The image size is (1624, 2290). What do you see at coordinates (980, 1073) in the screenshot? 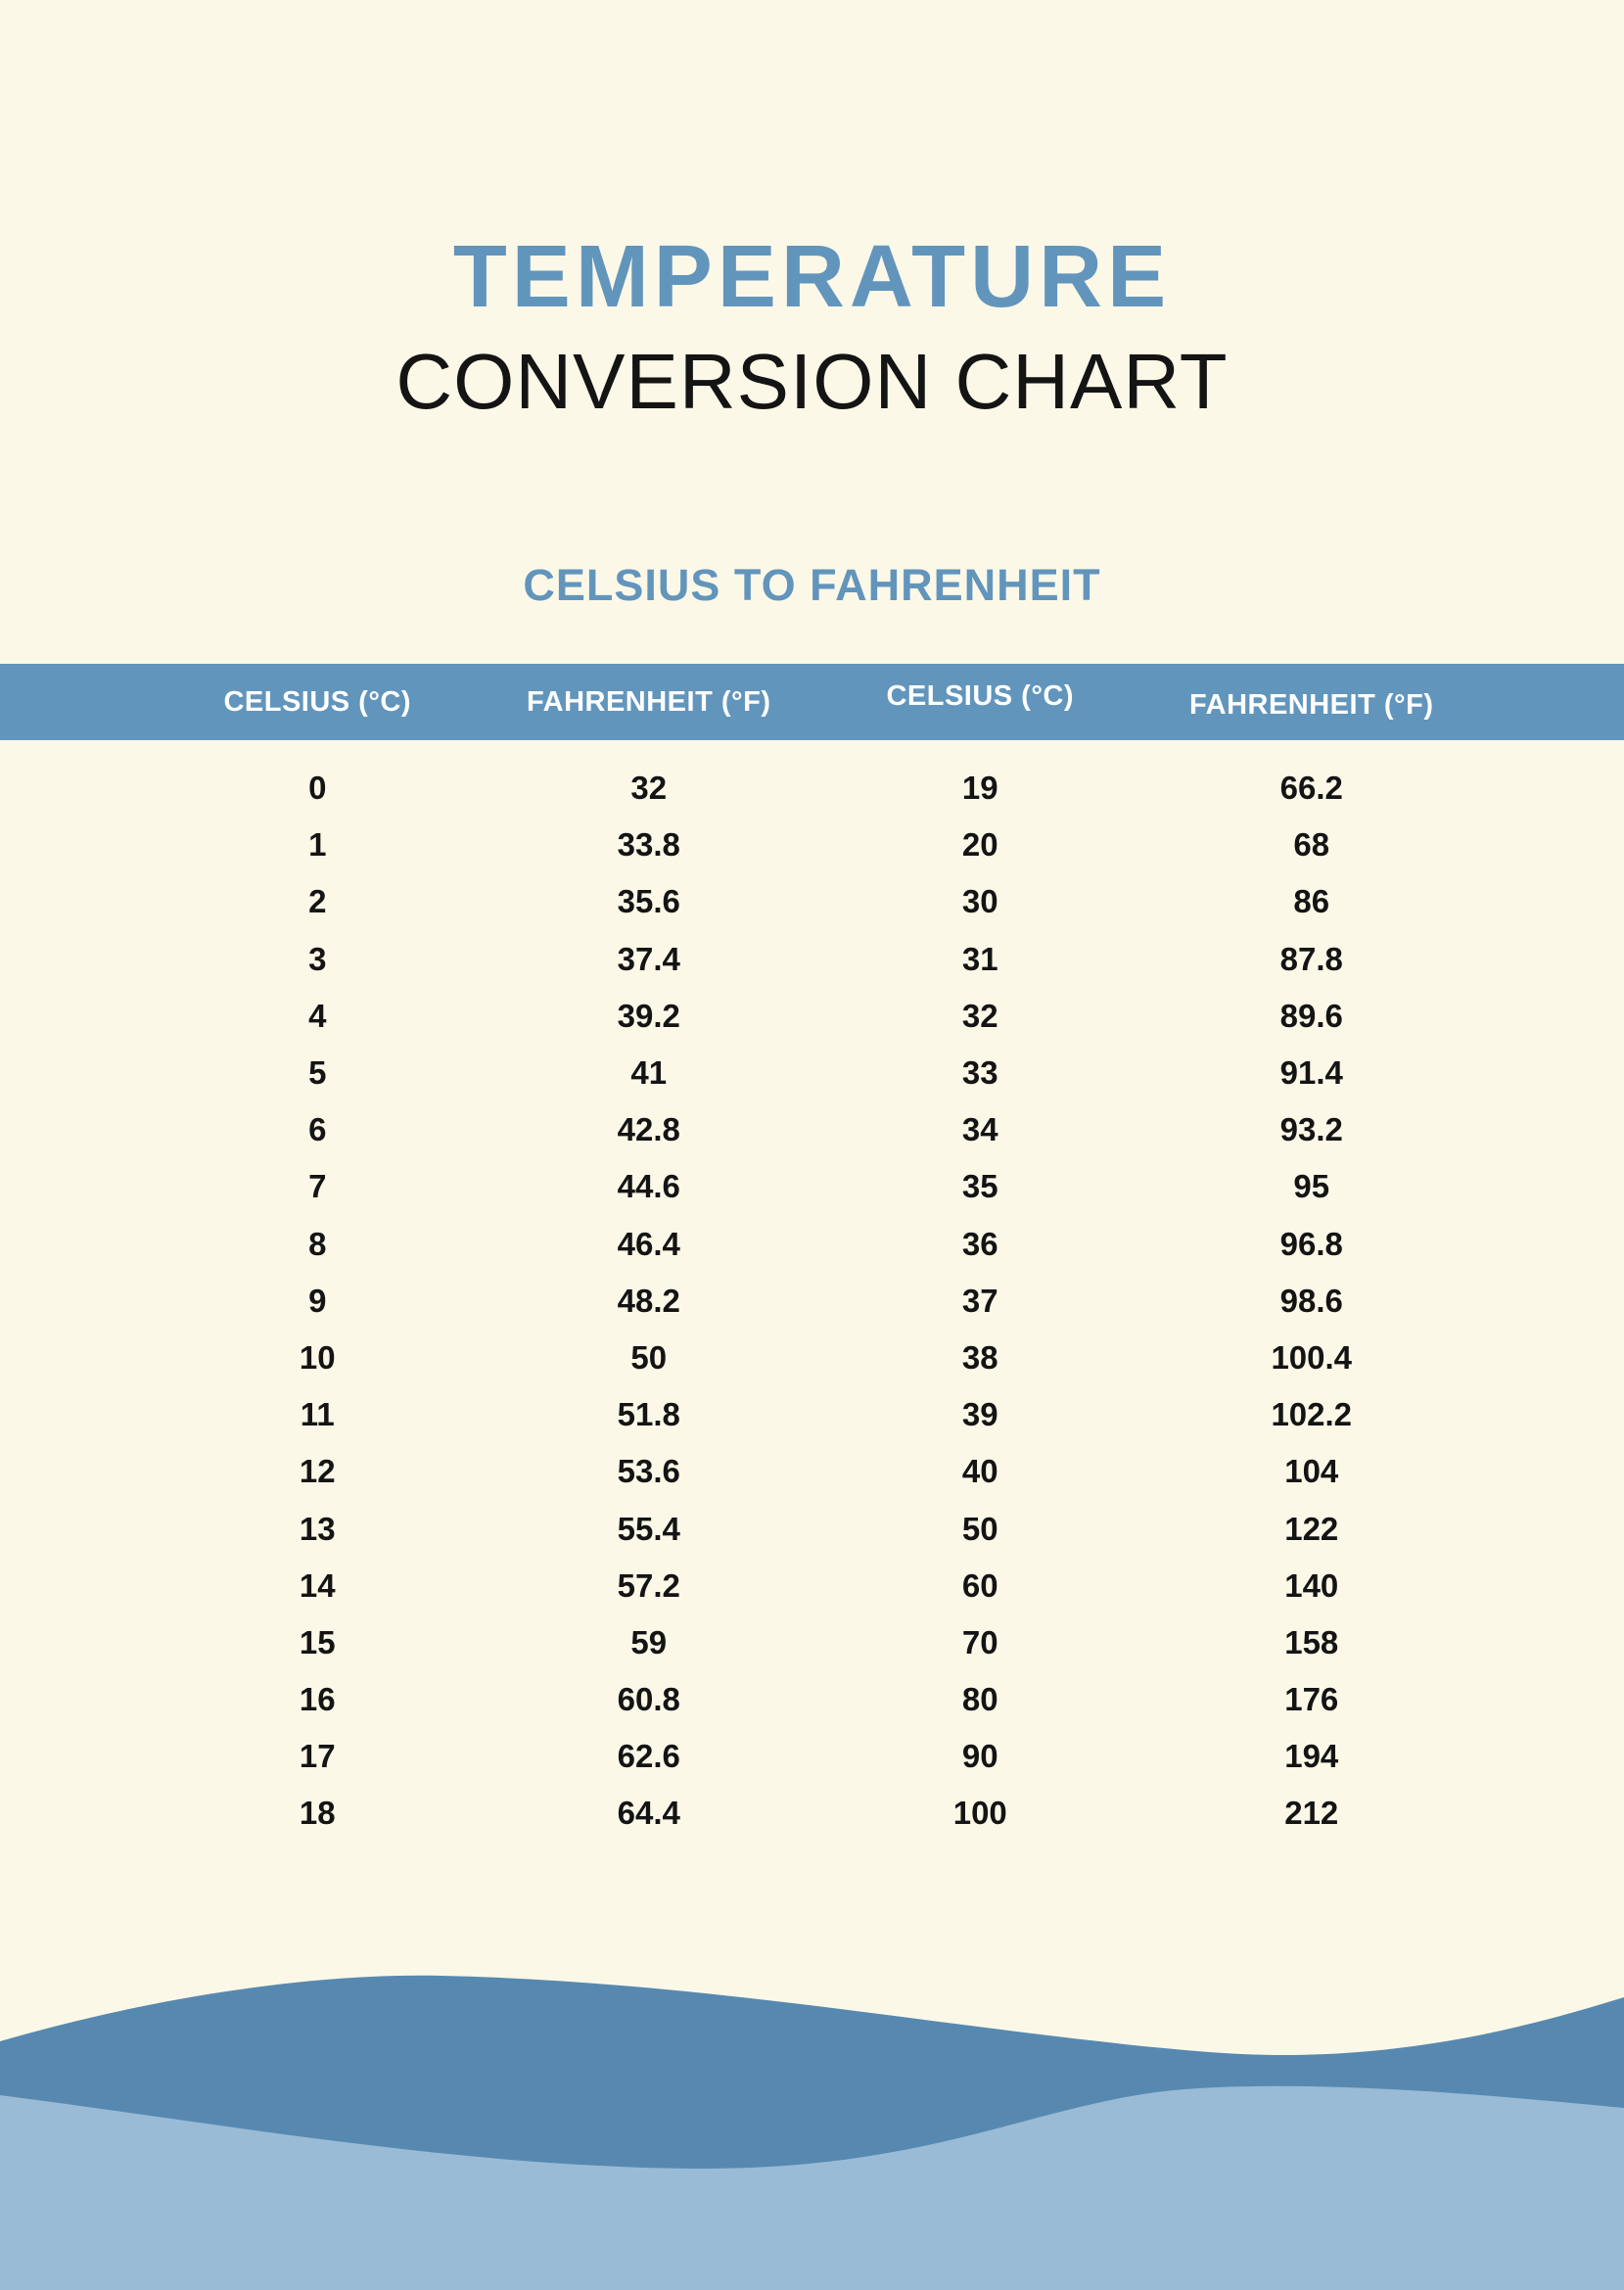
I see `celsius-value: 33` at bounding box center [980, 1073].